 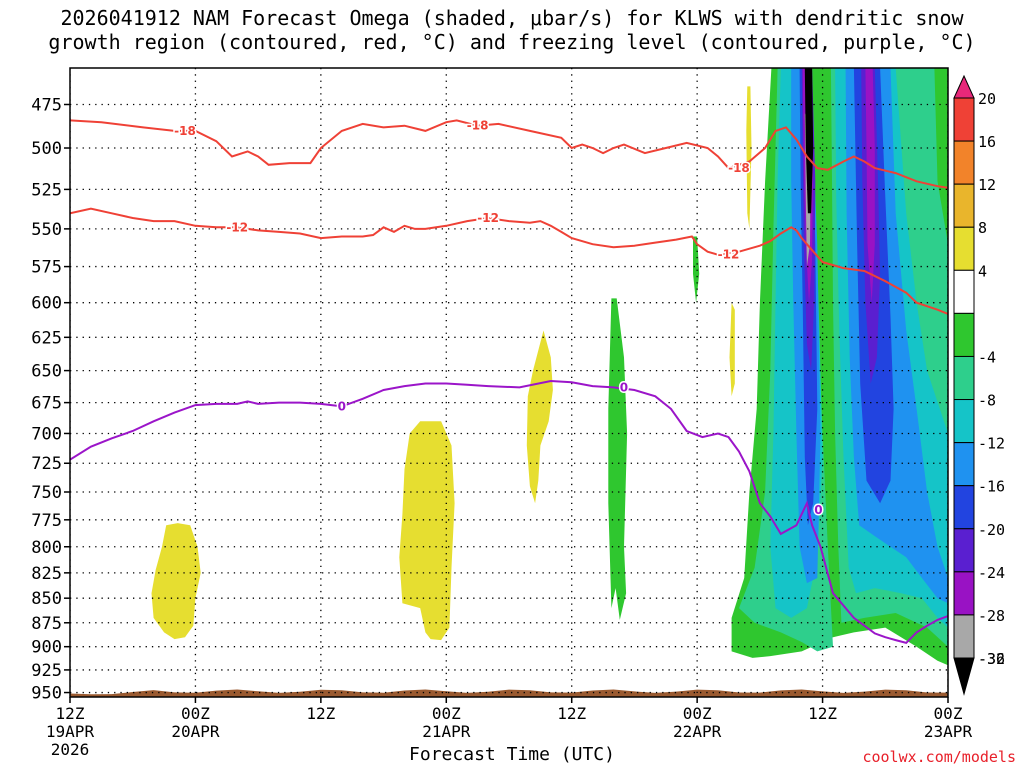 What do you see at coordinates (46, 464) in the screenshot?
I see `y-tick-label-725: 725` at bounding box center [46, 464].